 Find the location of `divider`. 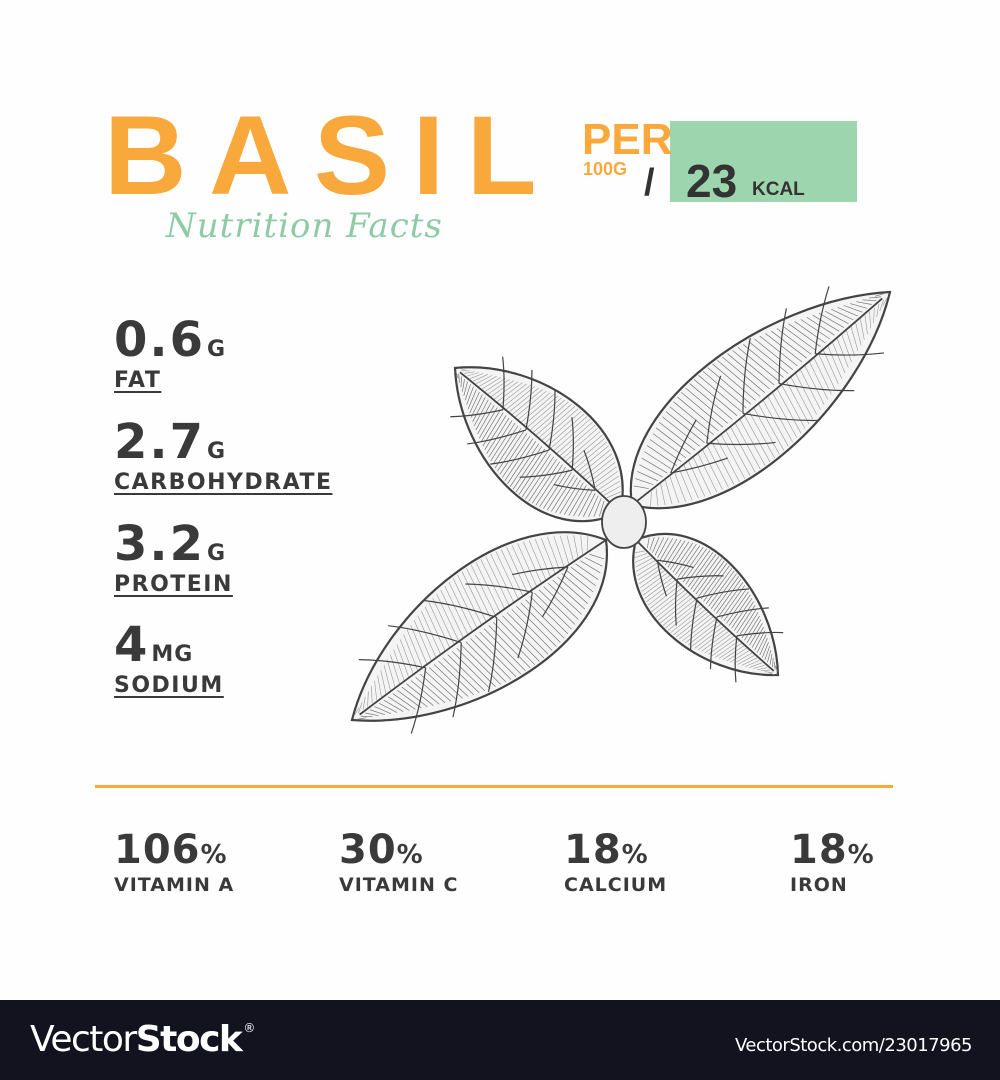

divider is located at coordinates (494, 786).